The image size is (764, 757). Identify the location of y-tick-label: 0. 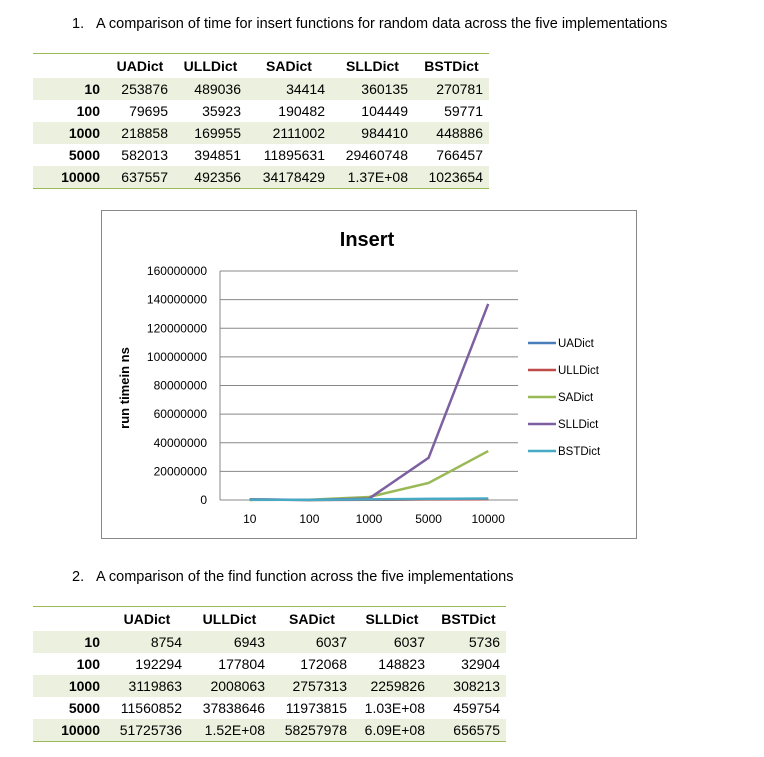
(203, 500).